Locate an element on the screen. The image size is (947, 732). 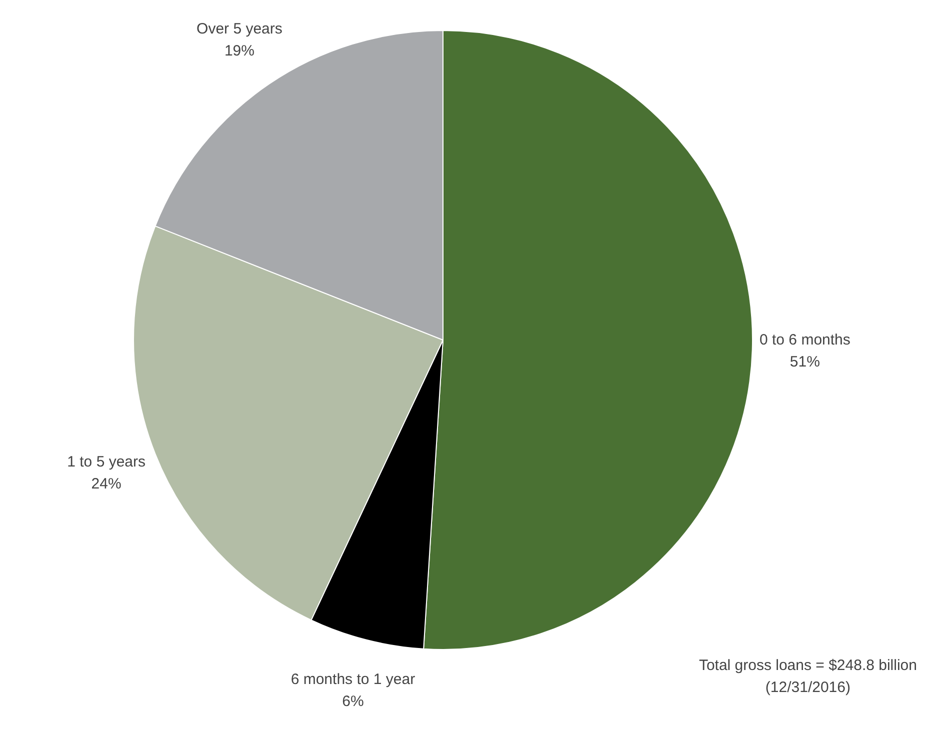
data-label: 6% is located at coordinates (353, 701).